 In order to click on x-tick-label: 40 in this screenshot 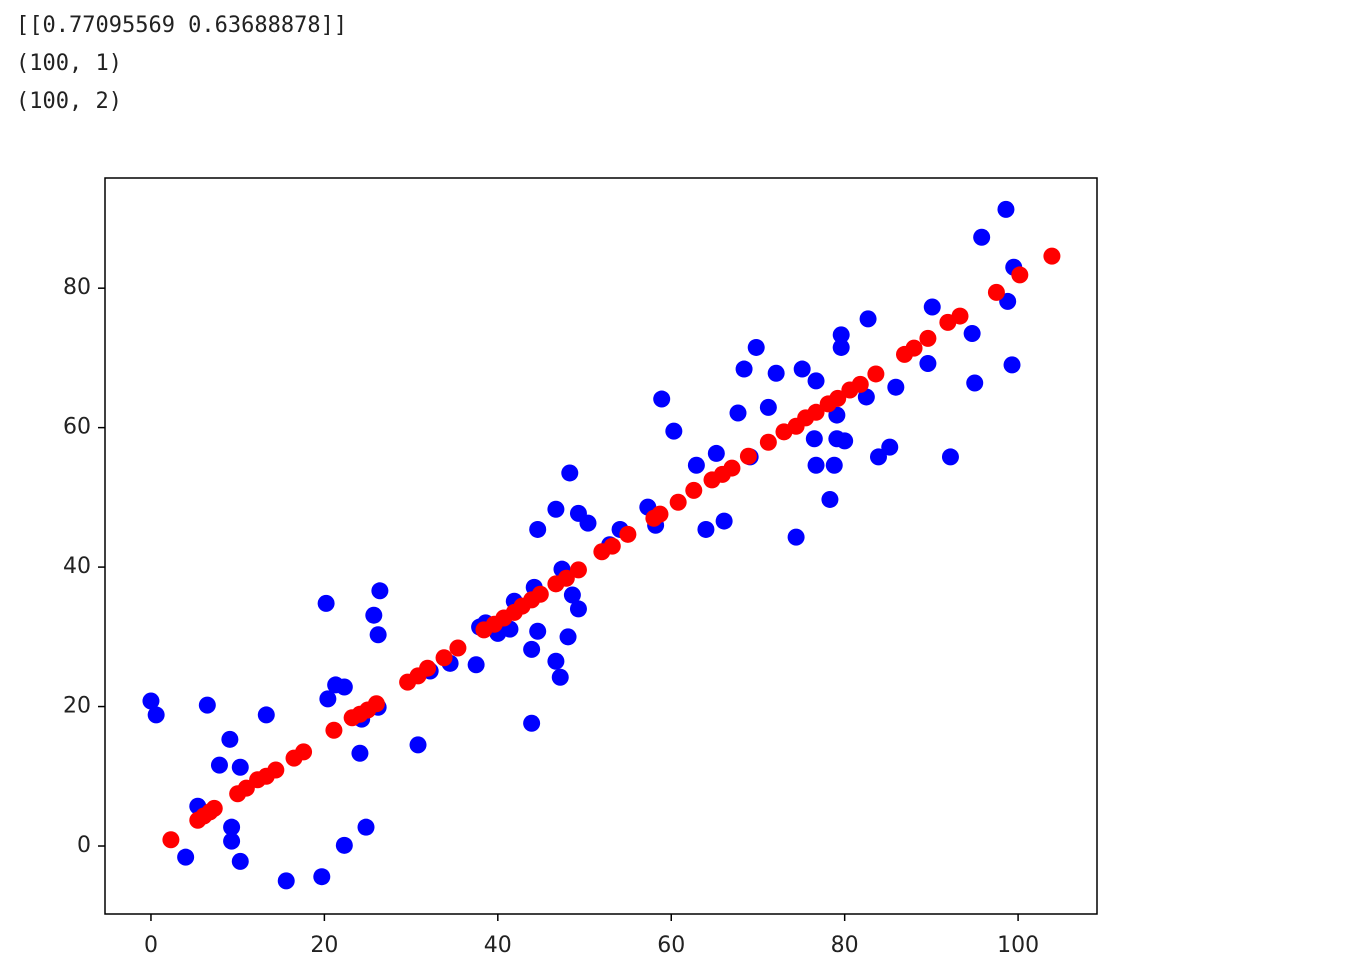, I will do `click(498, 945)`.